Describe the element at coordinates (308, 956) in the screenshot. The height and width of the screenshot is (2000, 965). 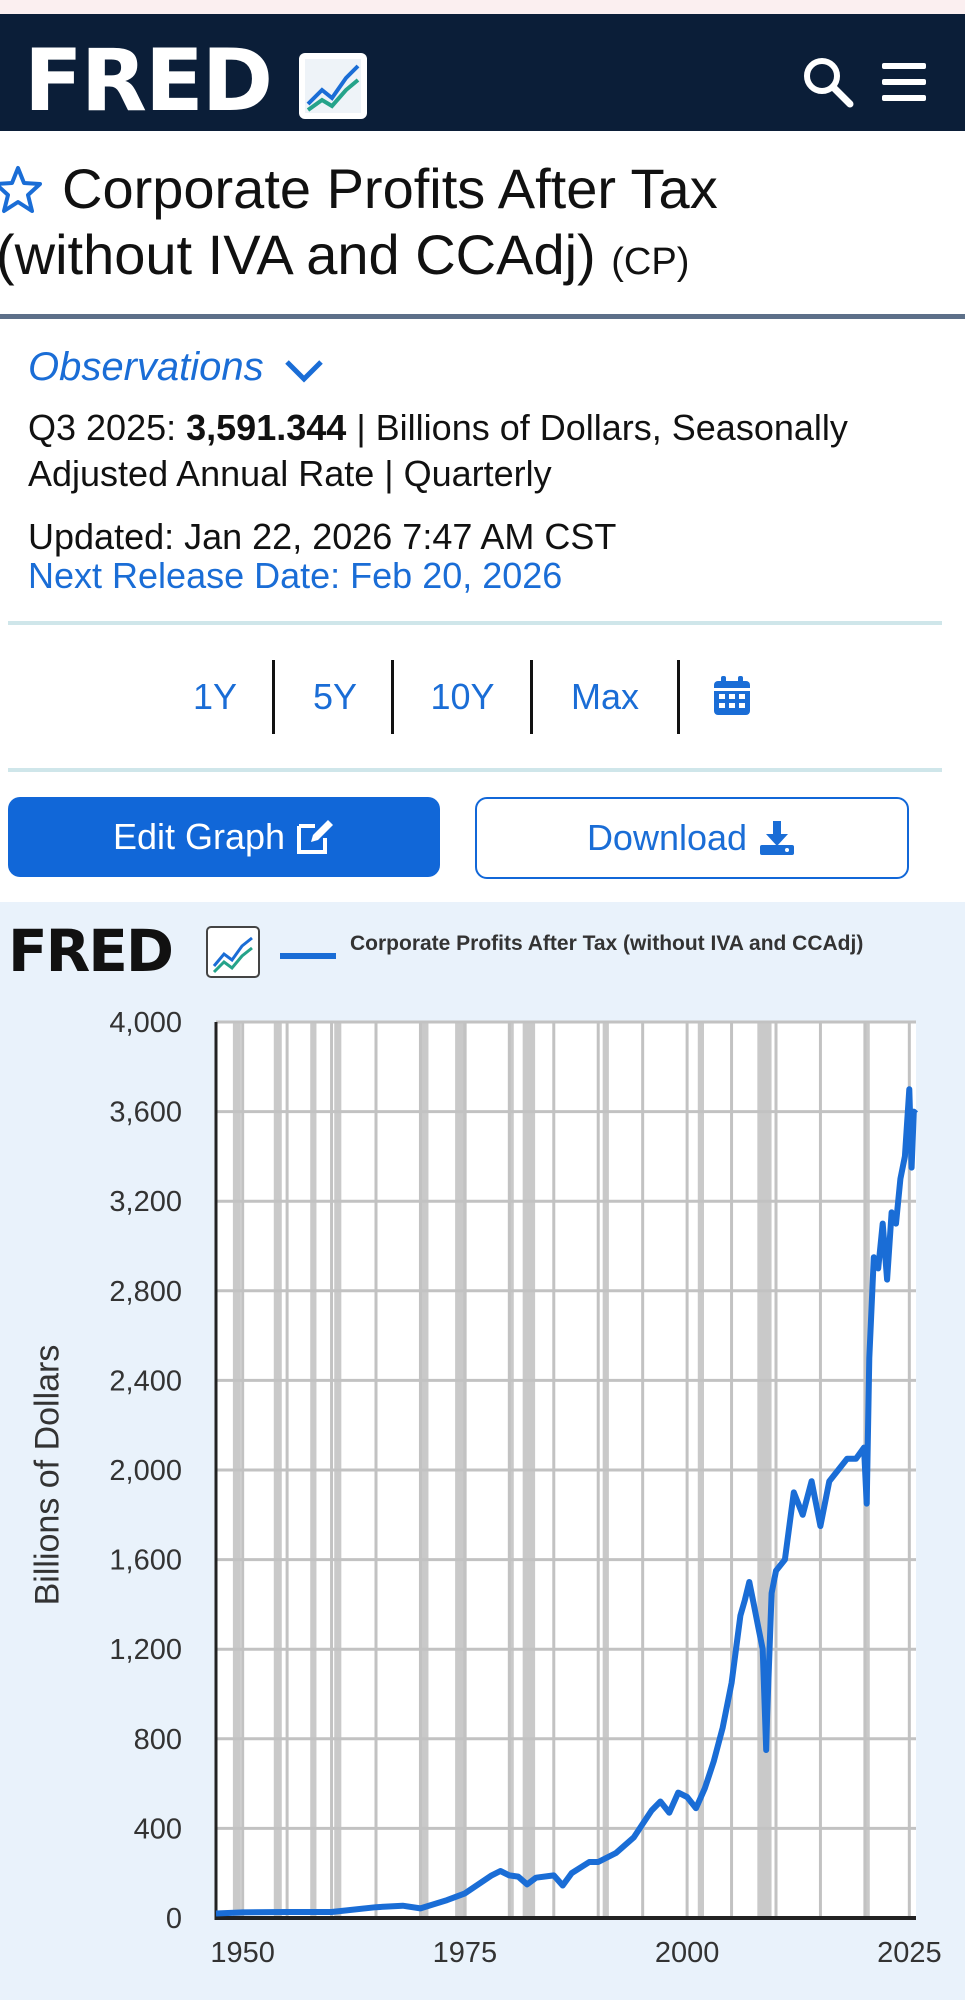
I see `legend-swatch` at that location.